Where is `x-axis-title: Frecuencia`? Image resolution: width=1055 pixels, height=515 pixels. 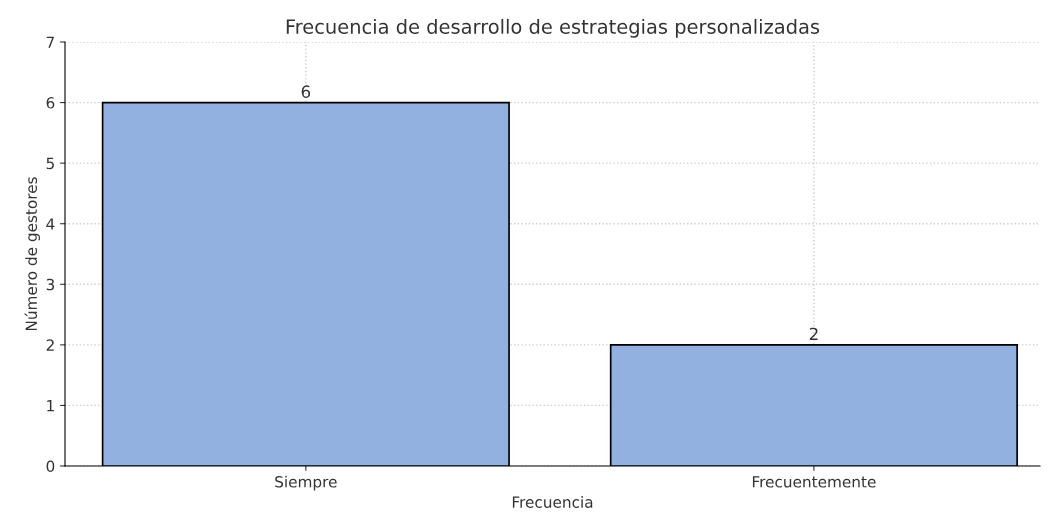
x-axis-title: Frecuencia is located at coordinates (552, 502).